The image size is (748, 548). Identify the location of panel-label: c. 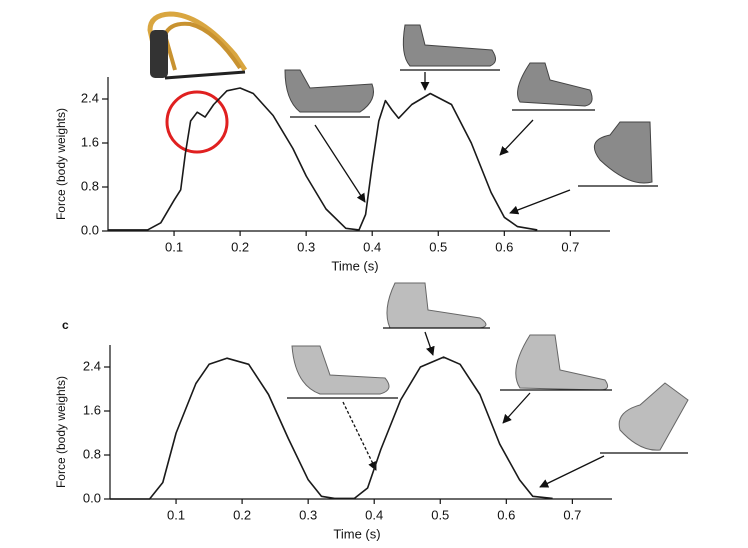
(65, 325).